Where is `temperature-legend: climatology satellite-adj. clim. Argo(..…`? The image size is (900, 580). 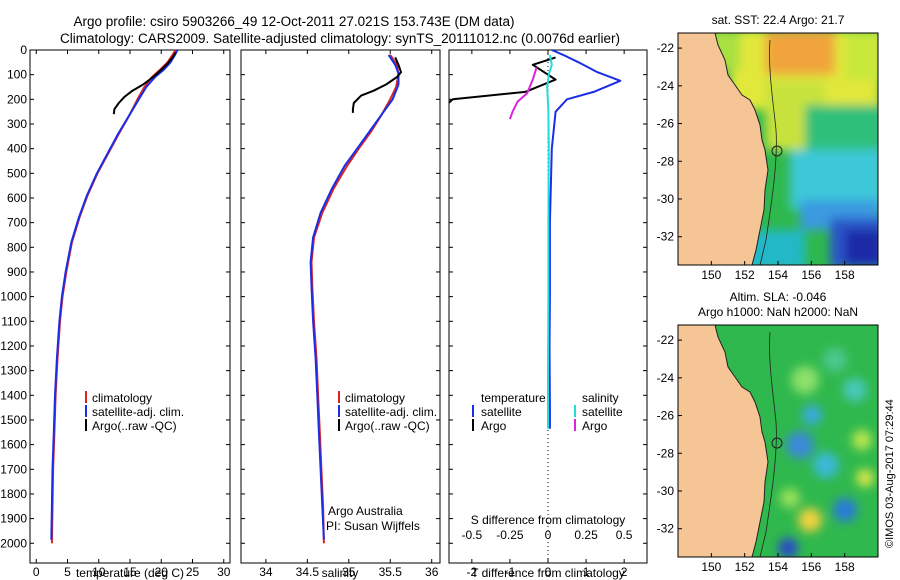
temperature-legend: climatology satellite-adj. clim. Argo(..… is located at coordinates (134, 412).